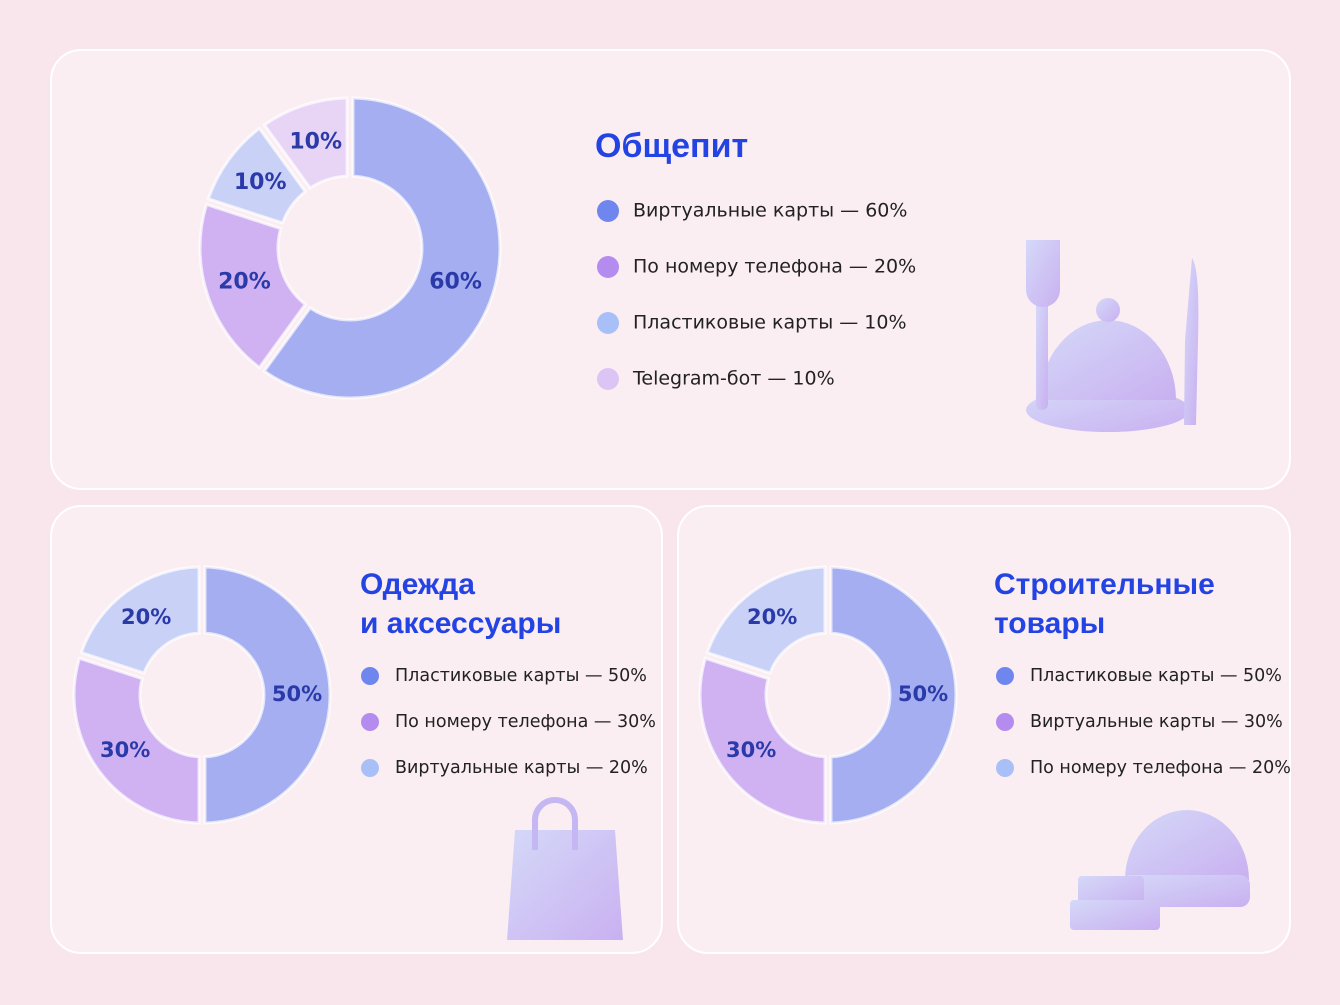 This screenshot has height=1005, width=1340. I want to click on construction-icon, so click(1160, 870).